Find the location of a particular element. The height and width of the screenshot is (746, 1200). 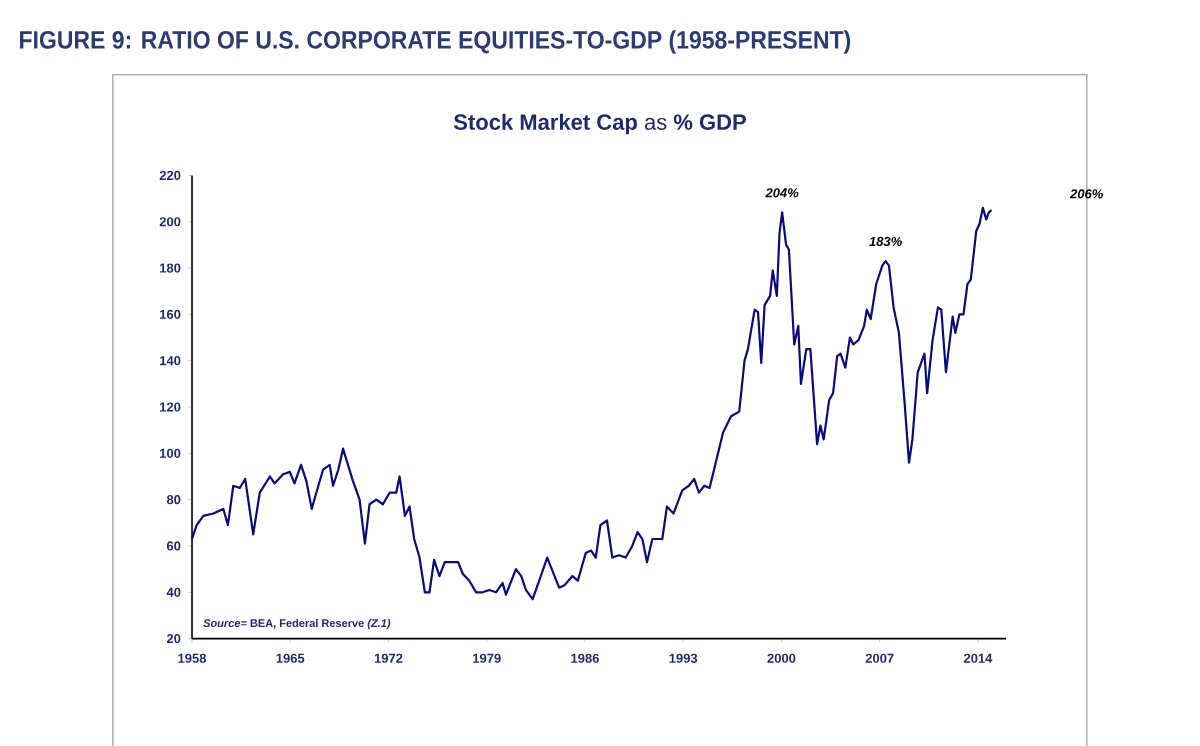

chart-title: FIGURE 9: RATIO OF U.S. CORPORATE EQUITIES-TO-GDP (1958-PRESENT) is located at coordinates (435, 42).